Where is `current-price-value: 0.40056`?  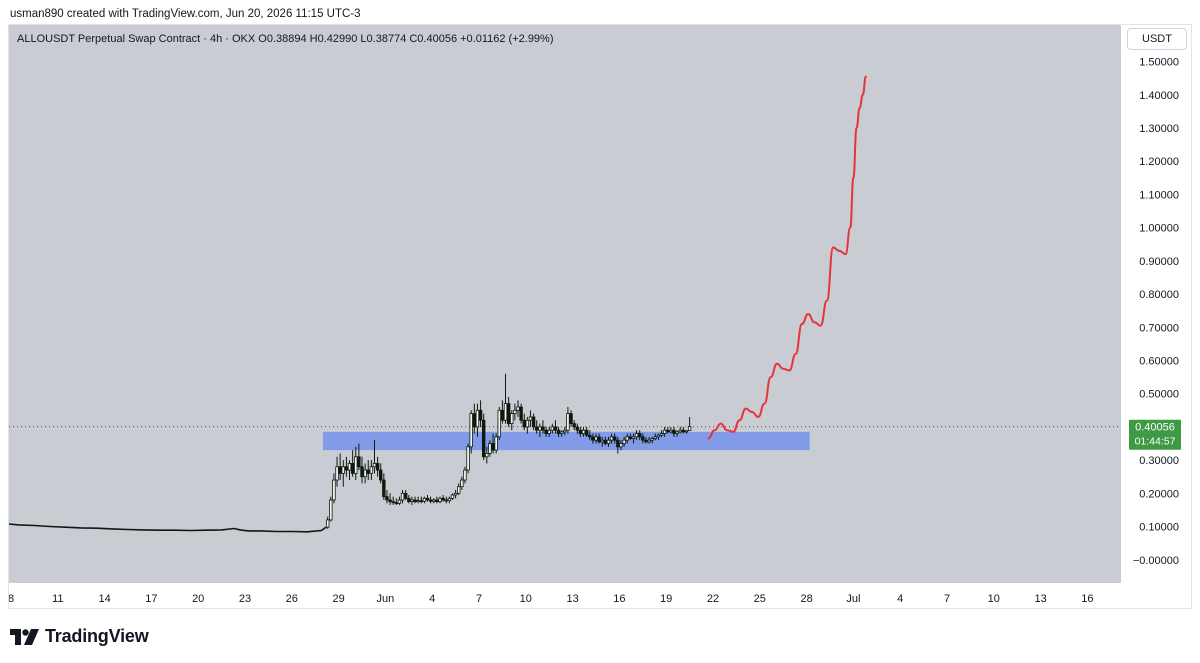 current-price-value: 0.40056 is located at coordinates (1155, 428).